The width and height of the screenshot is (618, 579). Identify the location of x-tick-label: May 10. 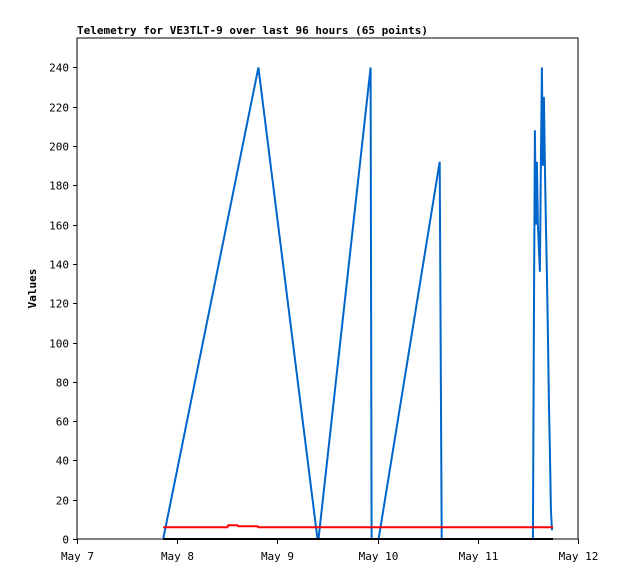
(379, 556).